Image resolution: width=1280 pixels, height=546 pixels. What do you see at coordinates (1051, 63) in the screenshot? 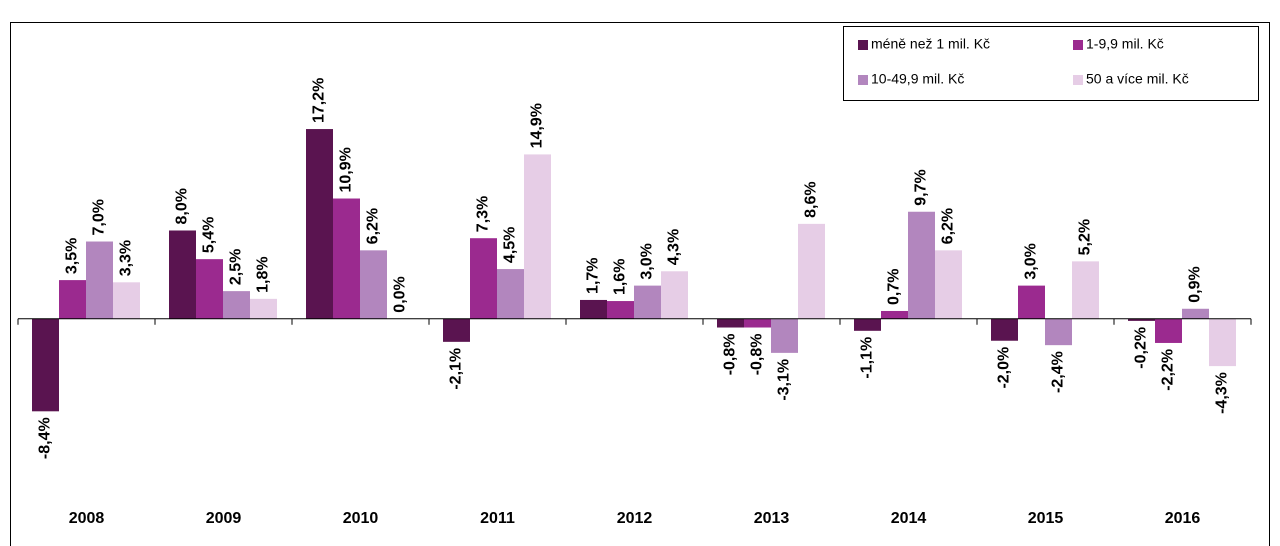
I see `legend-box` at bounding box center [1051, 63].